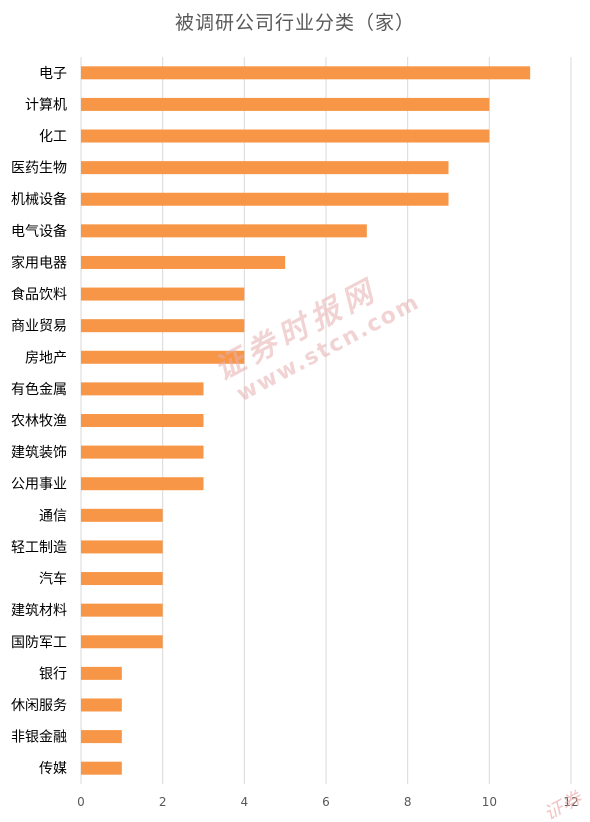 The width and height of the screenshot is (590, 822). I want to click on category-label: 建筑装饰, so click(39, 453).